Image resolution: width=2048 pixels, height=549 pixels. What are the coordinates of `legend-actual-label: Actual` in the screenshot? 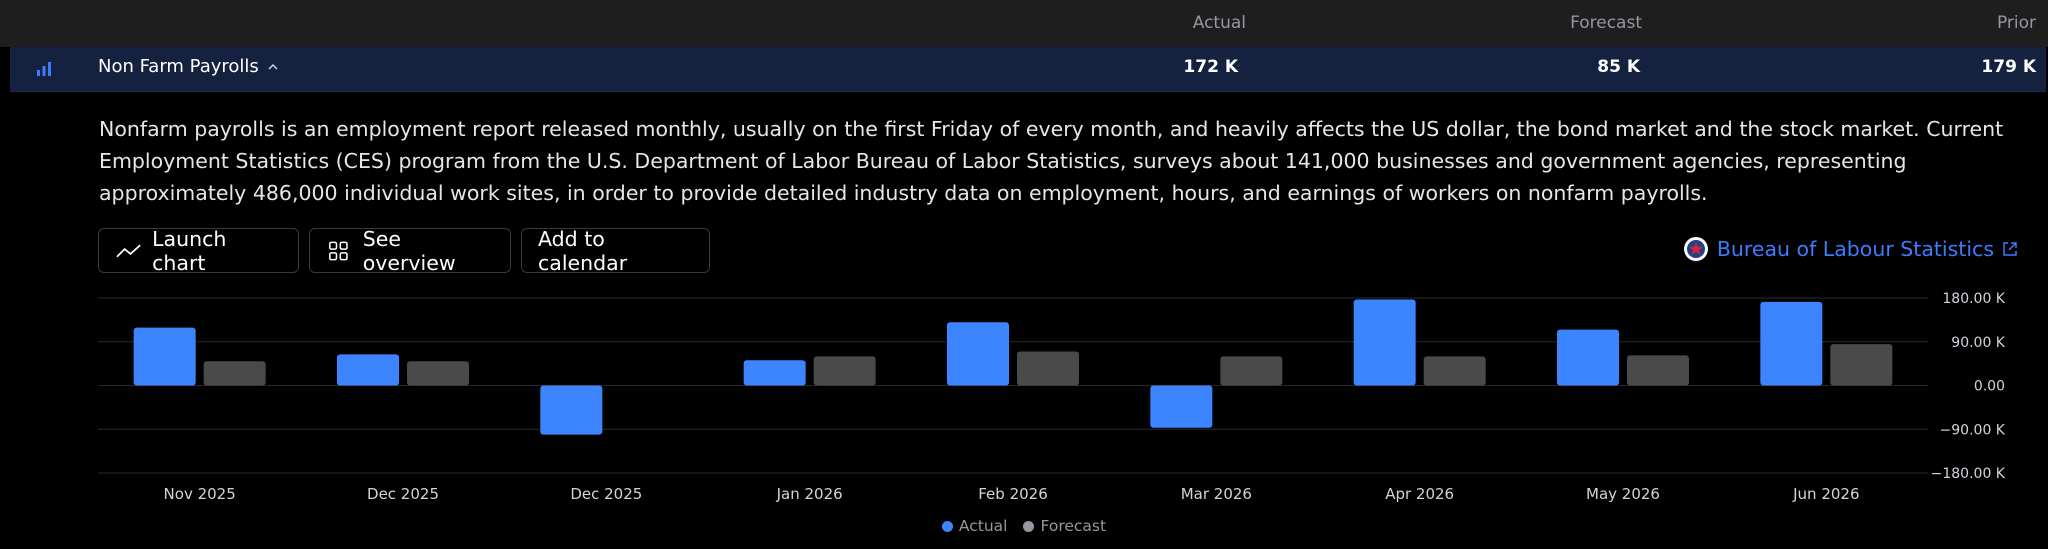 It's located at (983, 526).